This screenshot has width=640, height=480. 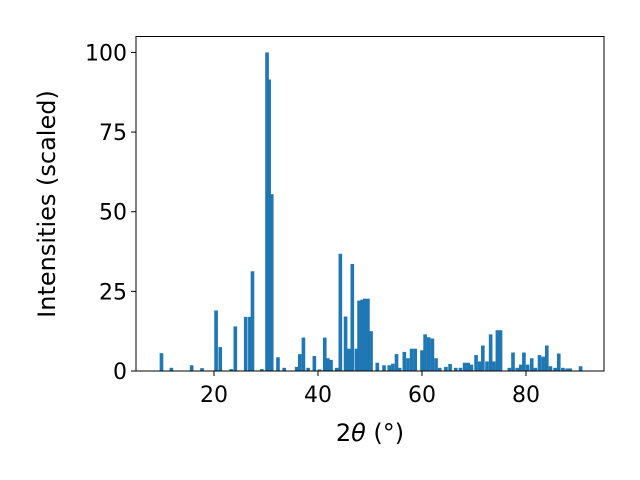 I want to click on y-tick-label-25: 25, so click(x=113, y=292).